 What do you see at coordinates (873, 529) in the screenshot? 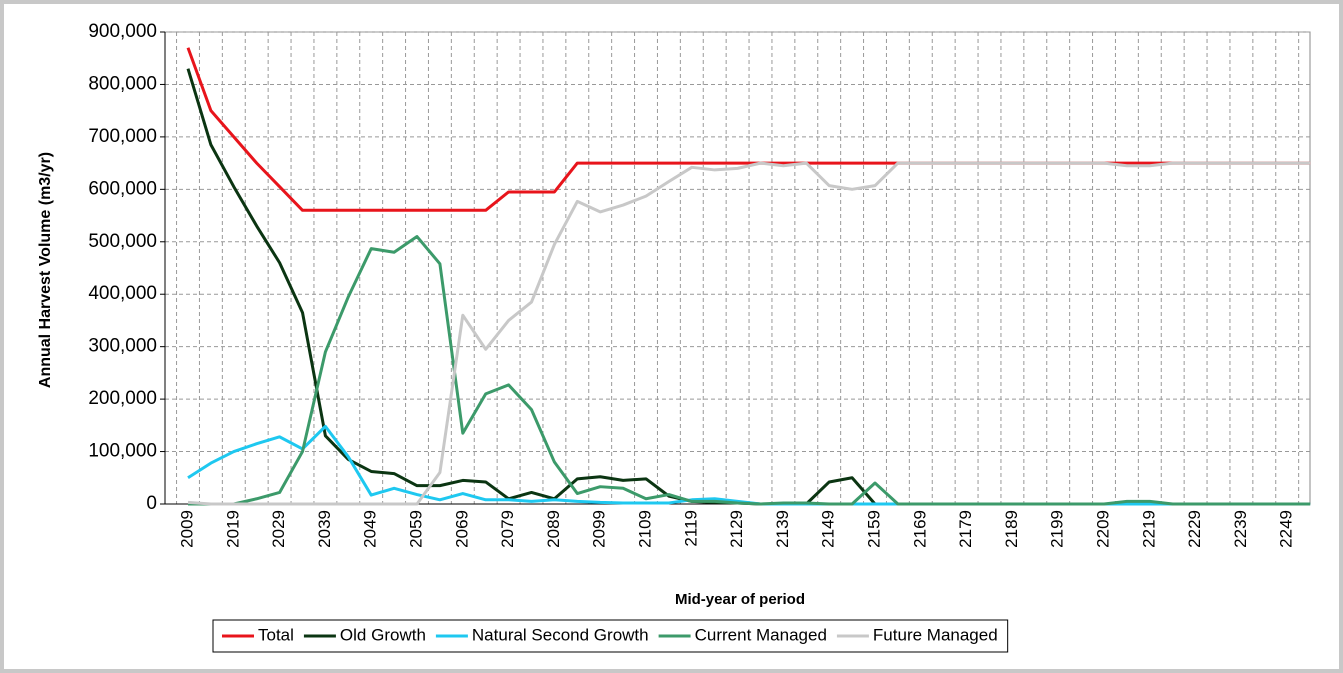
I see `x-tick-label: 2159` at bounding box center [873, 529].